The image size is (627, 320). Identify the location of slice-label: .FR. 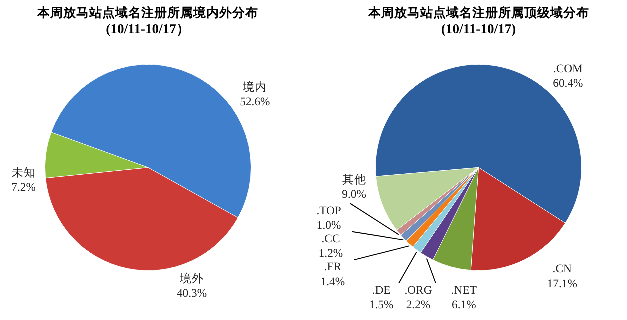
(333, 267).